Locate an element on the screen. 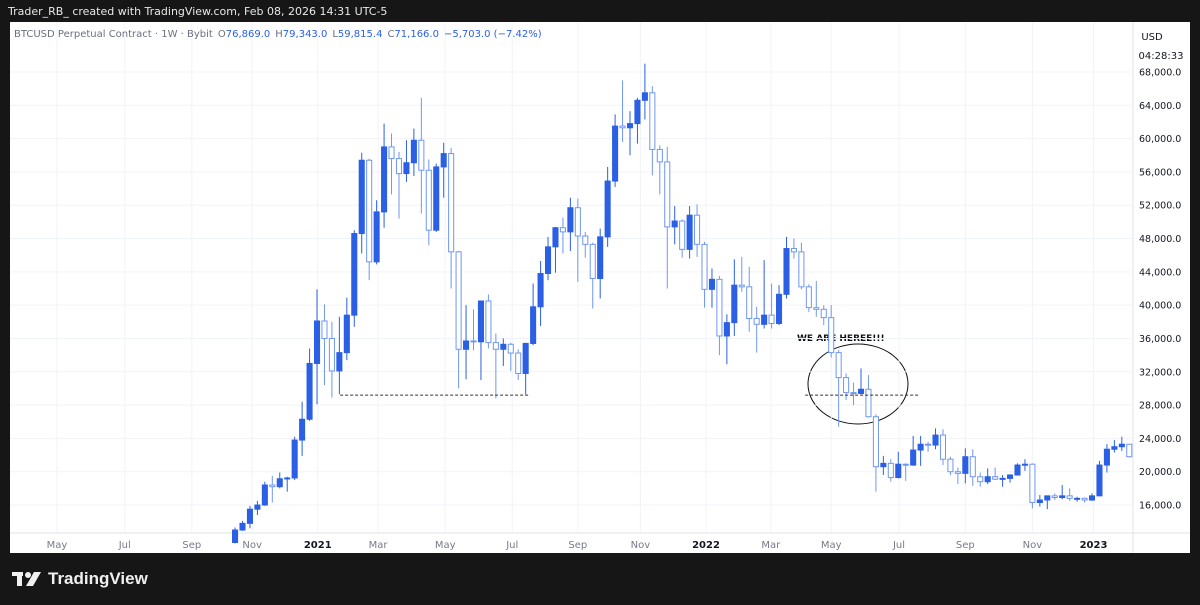  y-tick-label: 36,000.0 is located at coordinates (1160, 339).